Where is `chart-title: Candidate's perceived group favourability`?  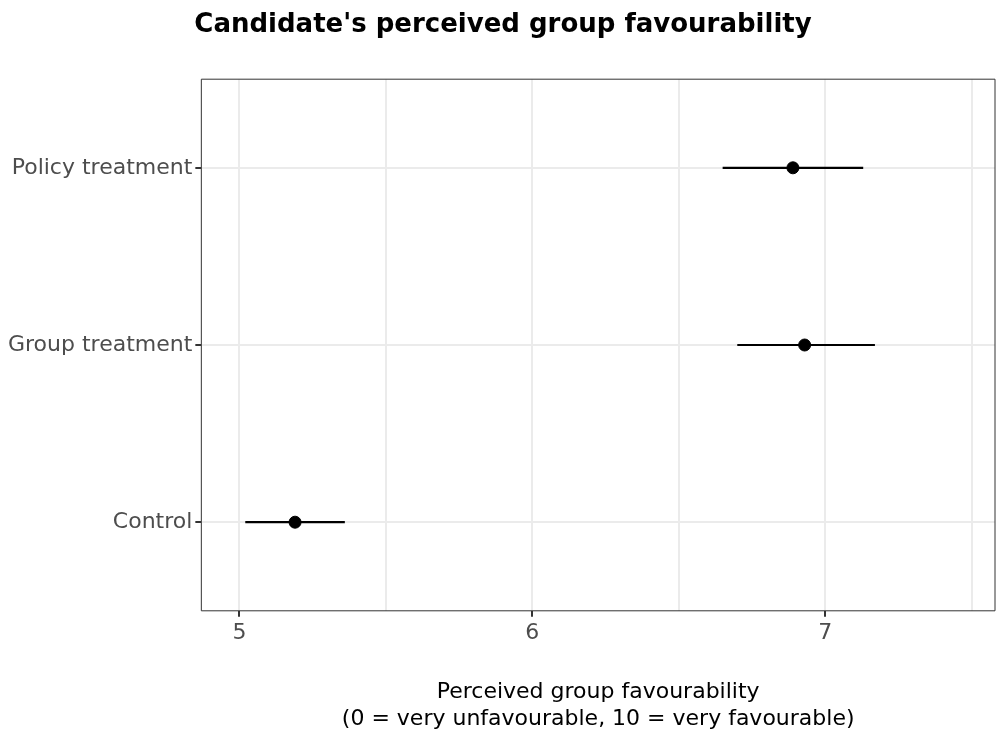 chart-title: Candidate's perceived group favourability is located at coordinates (503, 23).